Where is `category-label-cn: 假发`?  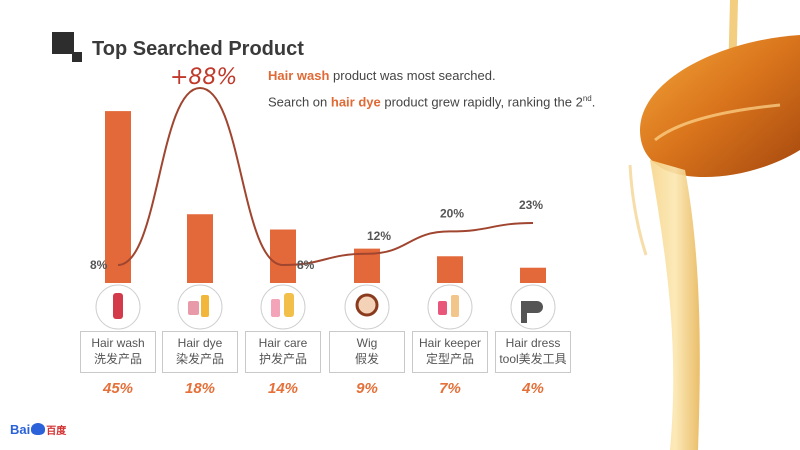 category-label-cn: 假发 is located at coordinates (366, 359).